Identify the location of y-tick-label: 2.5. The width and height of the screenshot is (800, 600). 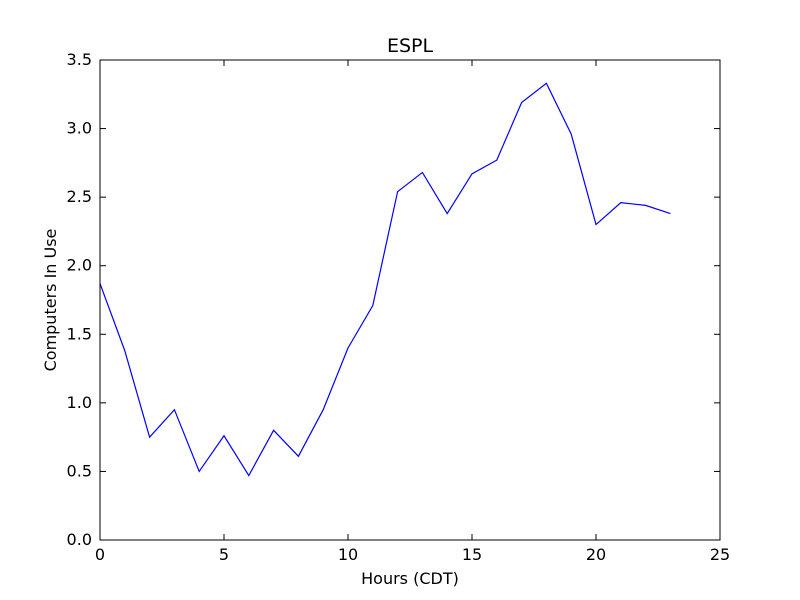
(79, 196).